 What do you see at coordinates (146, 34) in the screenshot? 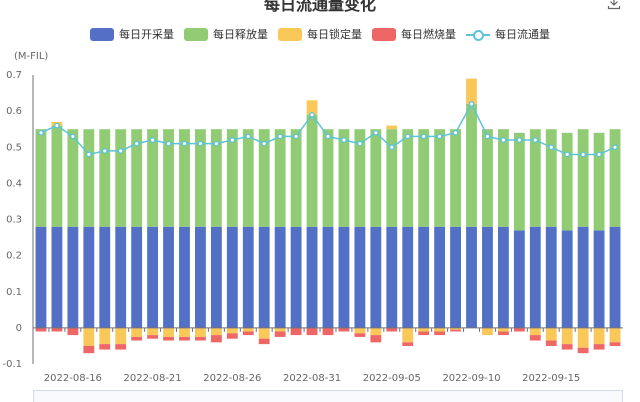
I see `legend-label: 每日开采量` at bounding box center [146, 34].